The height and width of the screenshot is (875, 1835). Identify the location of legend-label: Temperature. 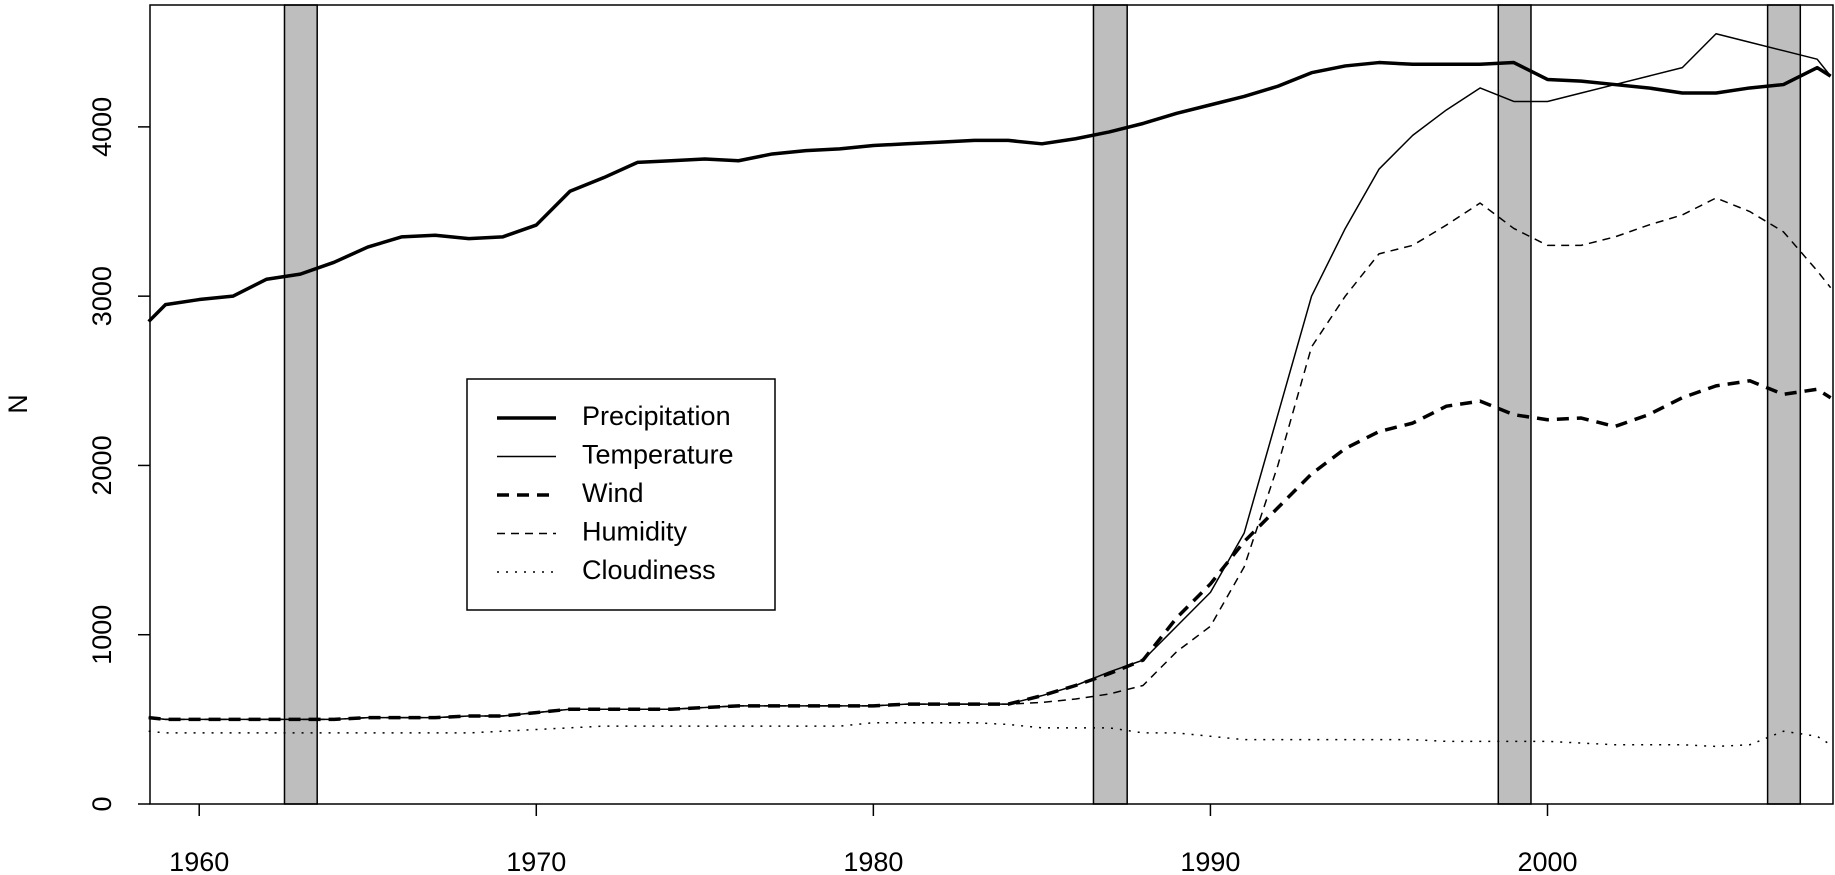
(658, 455).